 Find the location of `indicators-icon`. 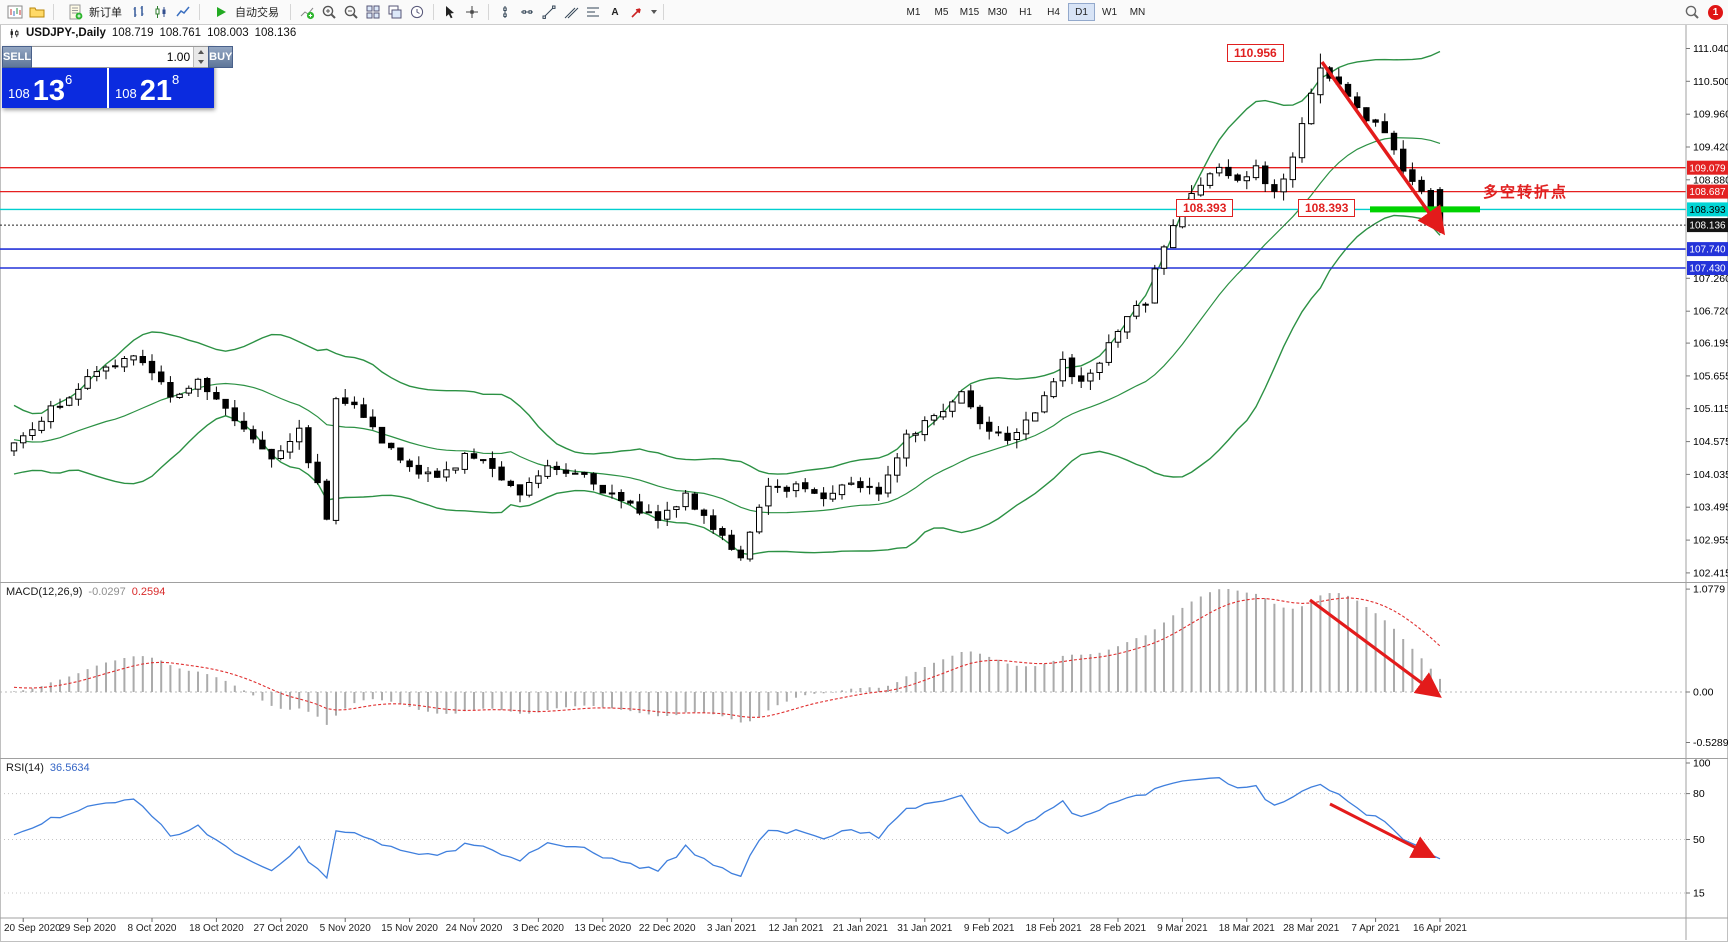

indicators-icon is located at coordinates (307, 12).